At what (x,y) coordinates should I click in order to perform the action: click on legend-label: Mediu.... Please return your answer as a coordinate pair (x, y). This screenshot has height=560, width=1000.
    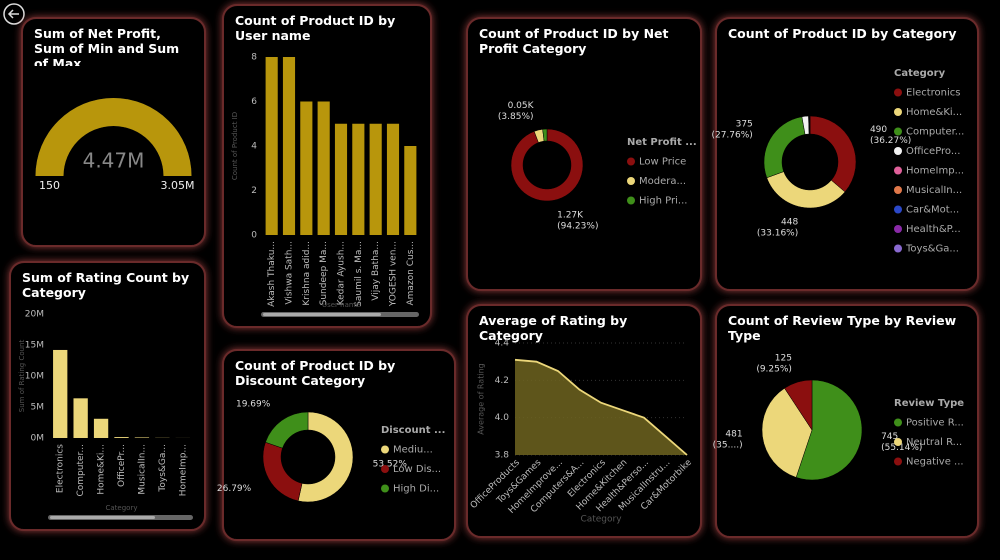
    Looking at the image, I should click on (413, 450).